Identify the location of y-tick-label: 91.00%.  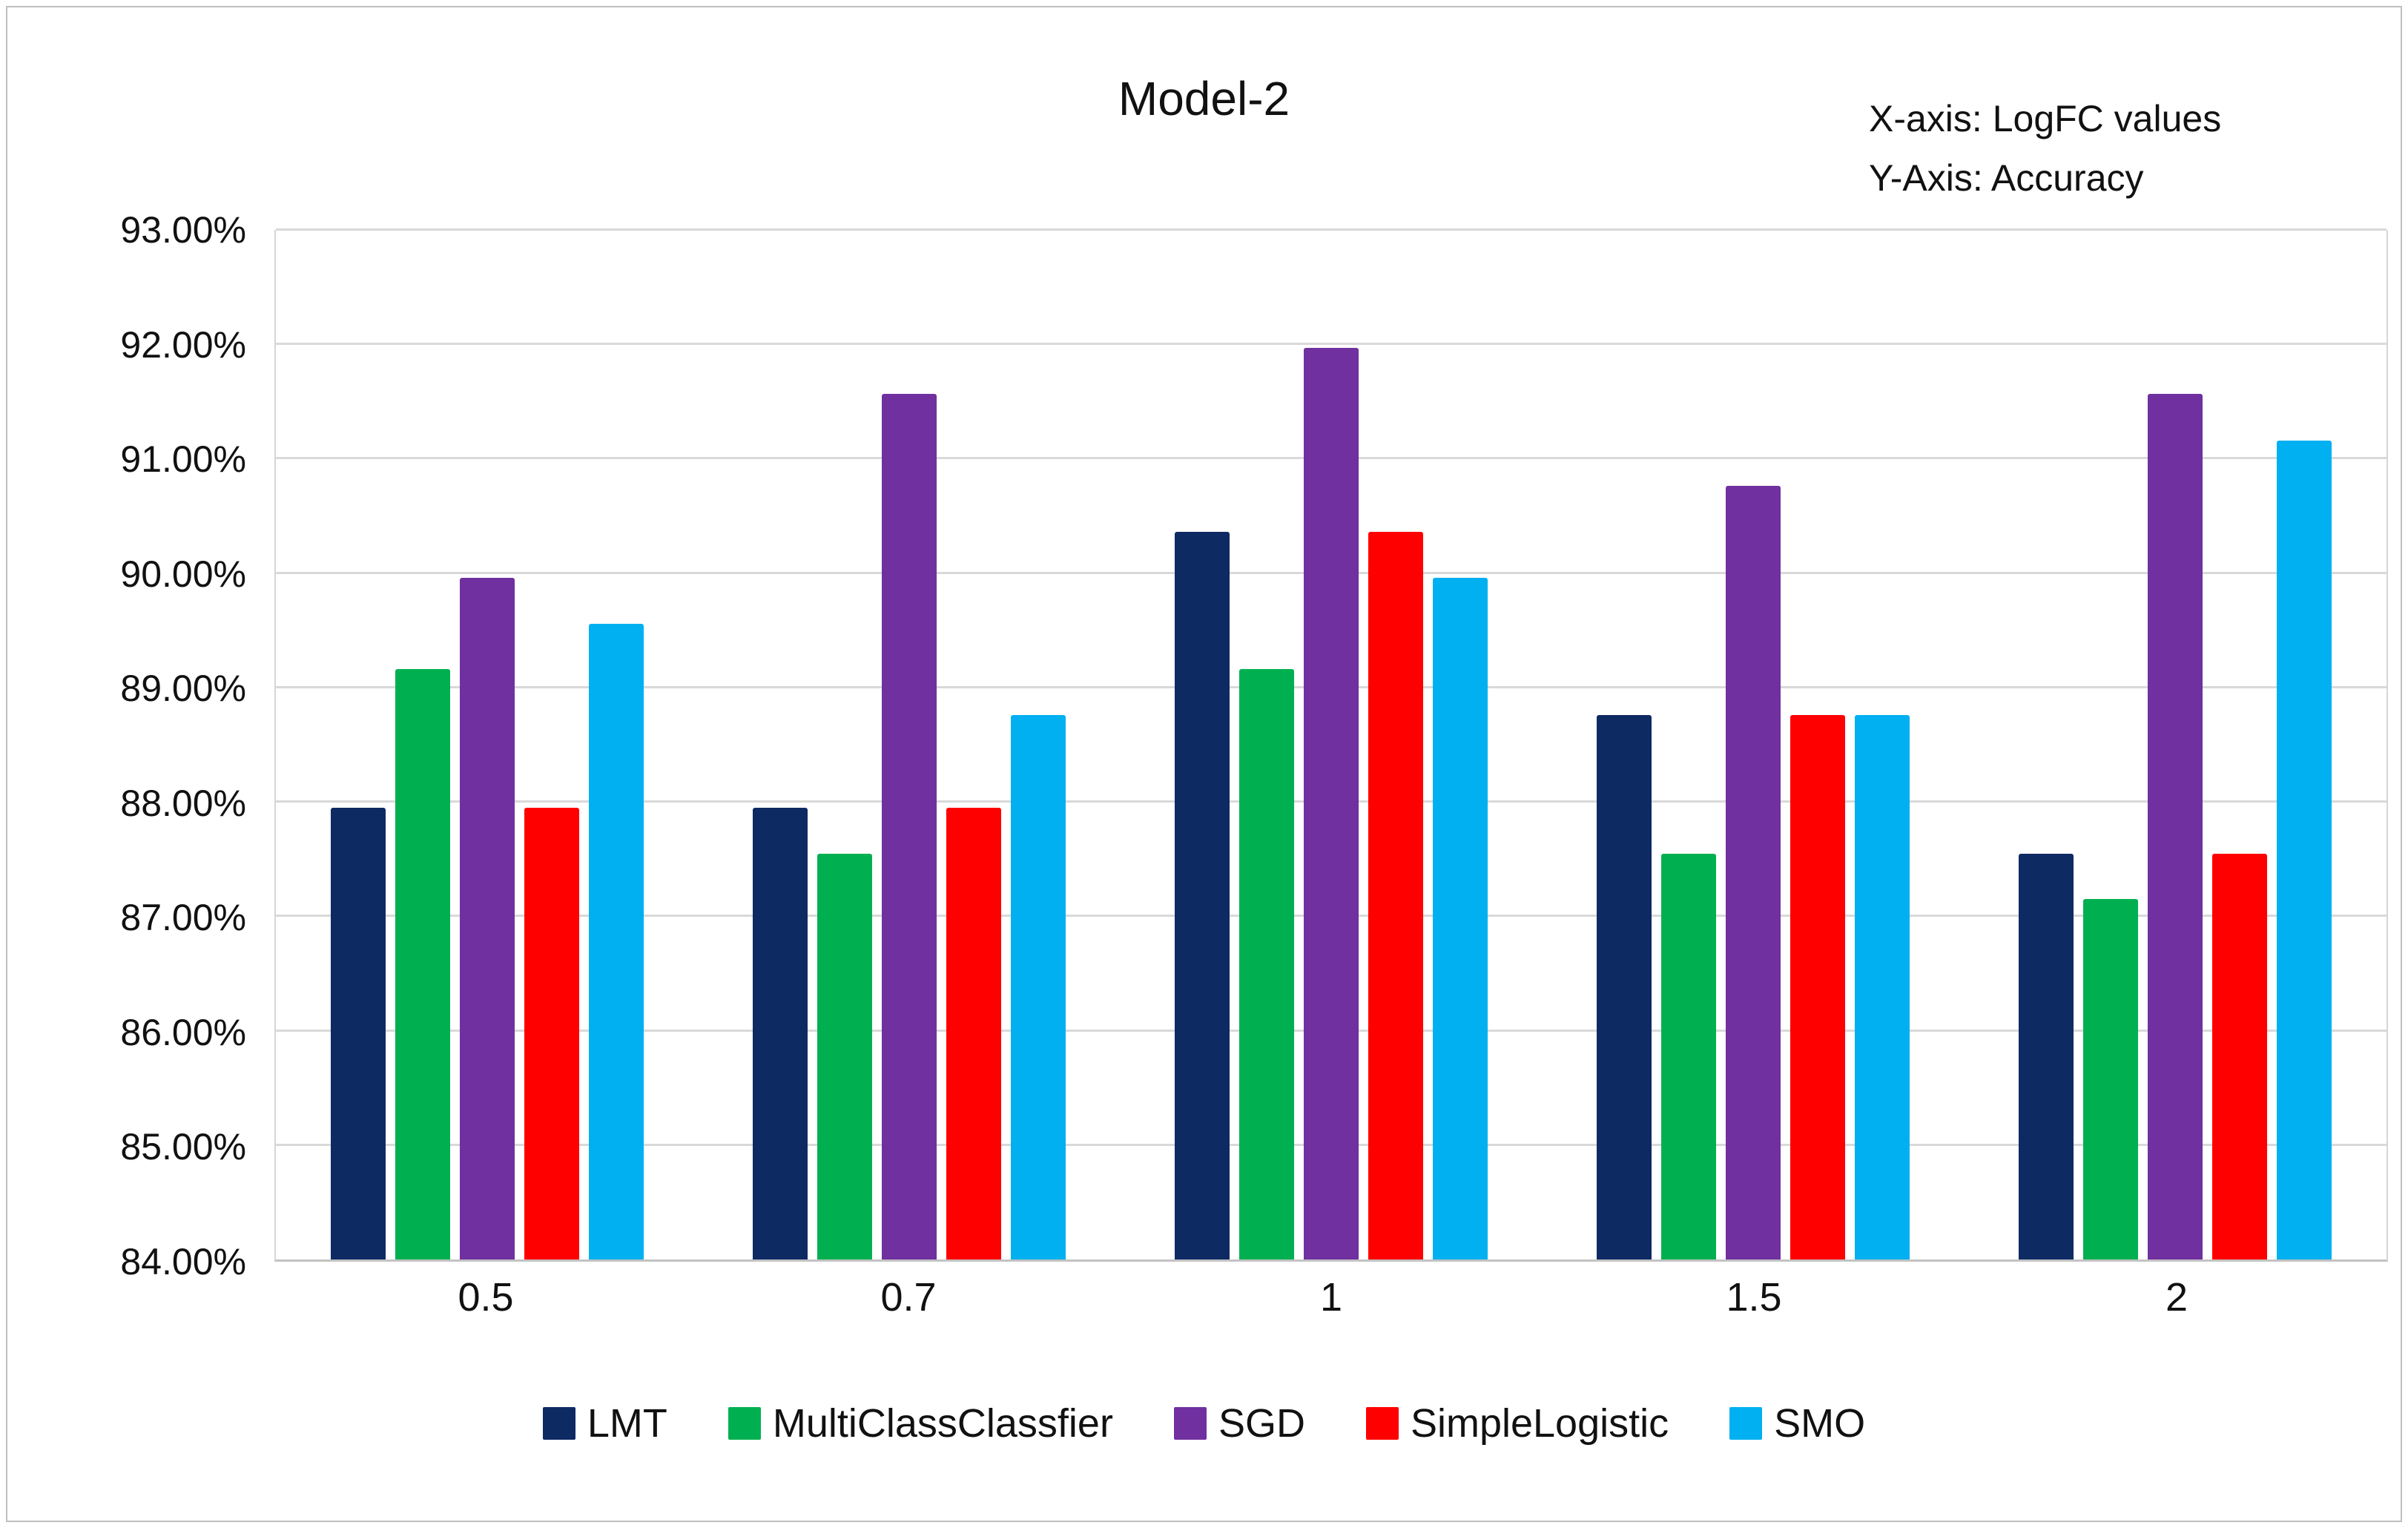
(183, 459).